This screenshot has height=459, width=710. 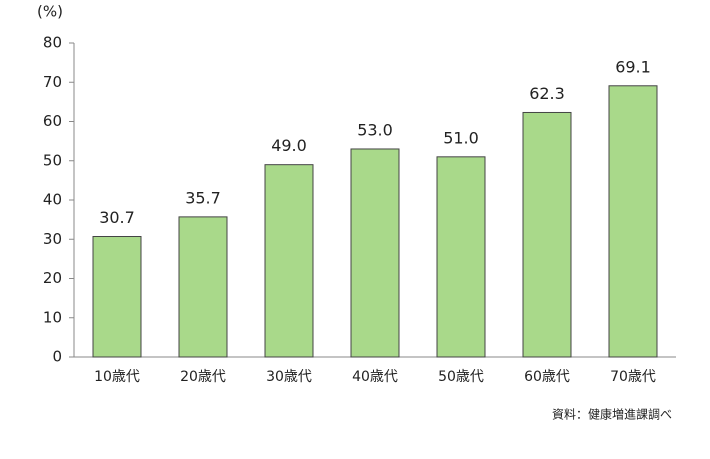 What do you see at coordinates (612, 414) in the screenshot?
I see `source-note: 資料：健康増進課調べ` at bounding box center [612, 414].